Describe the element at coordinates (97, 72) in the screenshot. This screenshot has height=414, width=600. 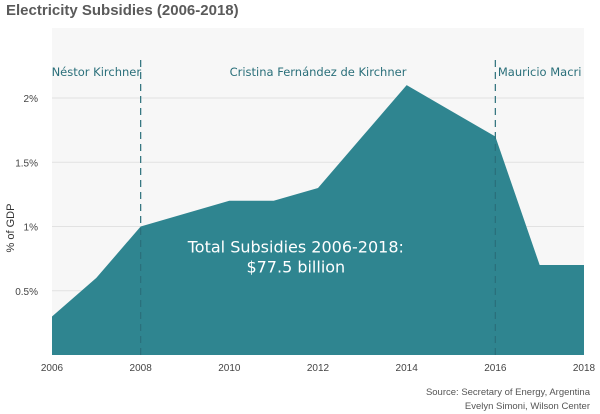
I see `period-label: Néstor Kirchner` at that location.